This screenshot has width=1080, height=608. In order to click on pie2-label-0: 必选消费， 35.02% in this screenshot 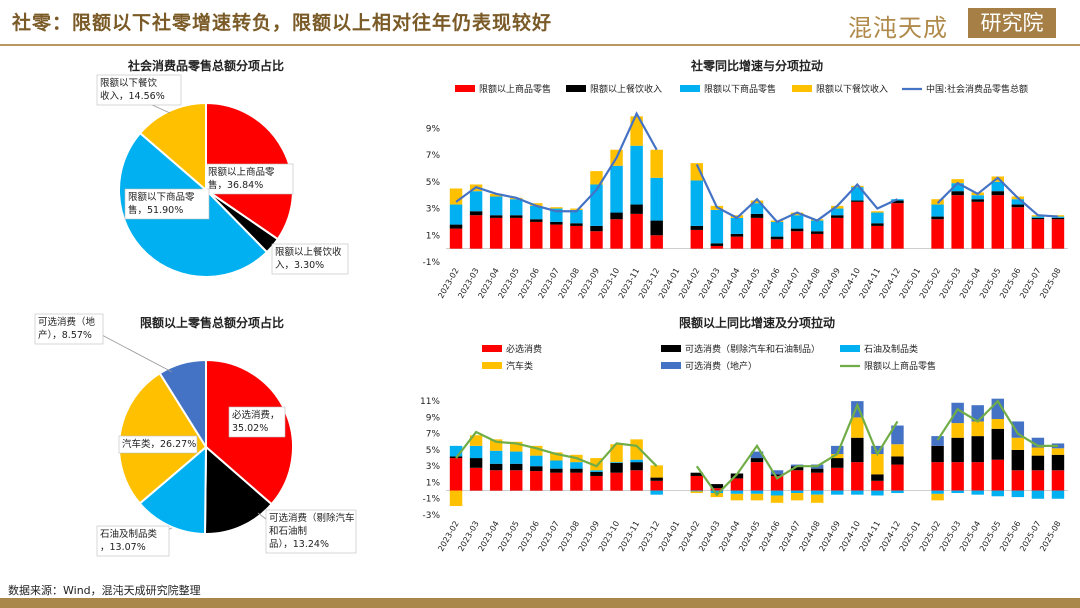, I will do `click(256, 421)`.